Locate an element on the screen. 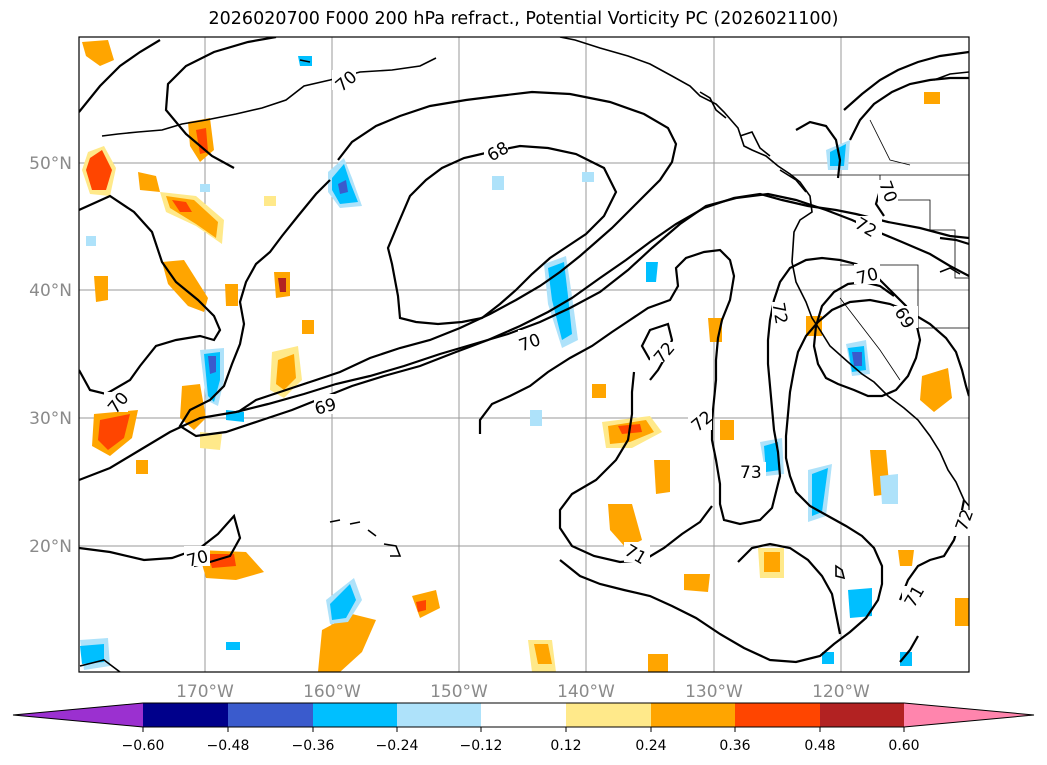 This screenshot has width=1047, height=765. colorbar-tick-label: −0.48 is located at coordinates (228, 746).